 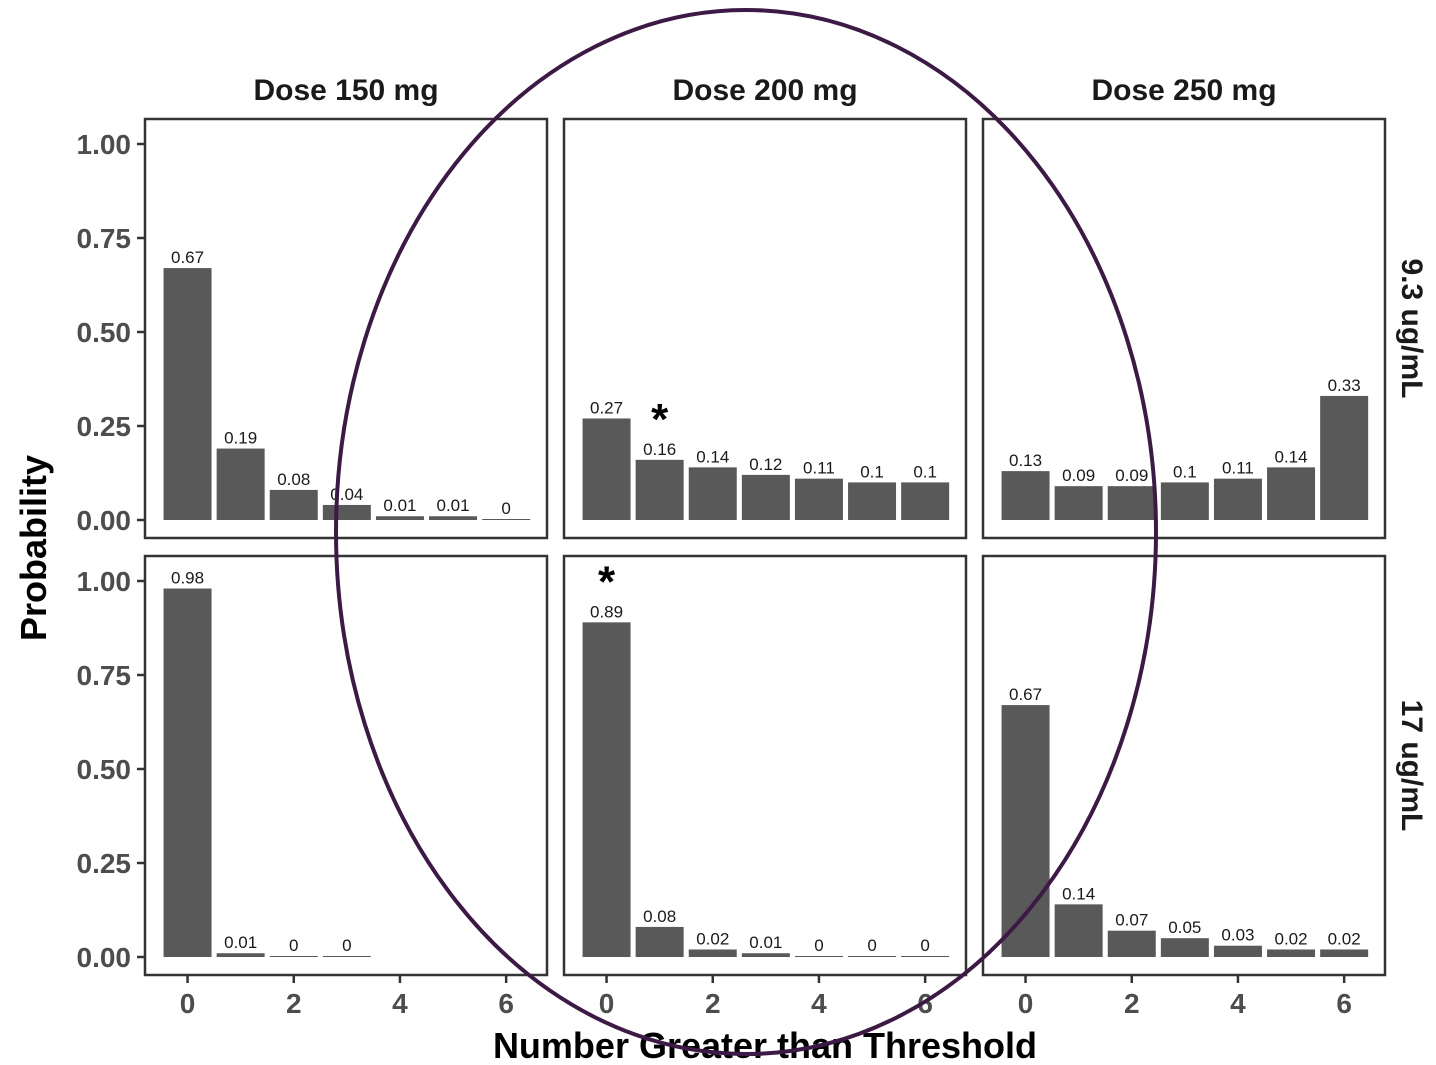 I want to click on panel-r1-c1: 0.670.190.080.040.01 0.01 0, so click(x=346, y=328).